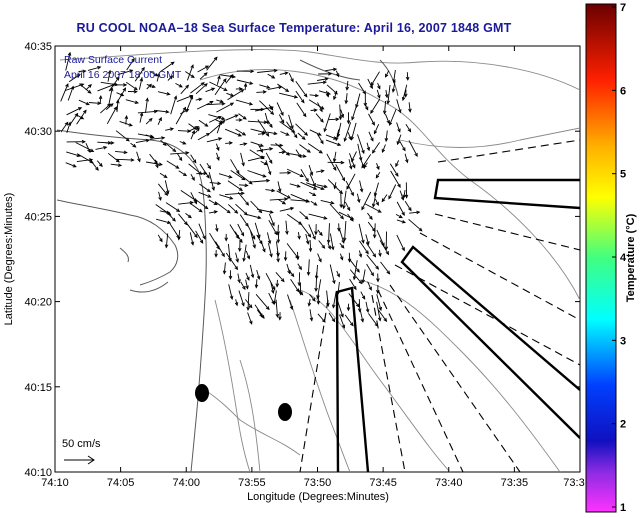 The width and height of the screenshot is (644, 518). Describe the element at coordinates (449, 483) in the screenshot. I see `x-tick-label: 73:40` at that location.